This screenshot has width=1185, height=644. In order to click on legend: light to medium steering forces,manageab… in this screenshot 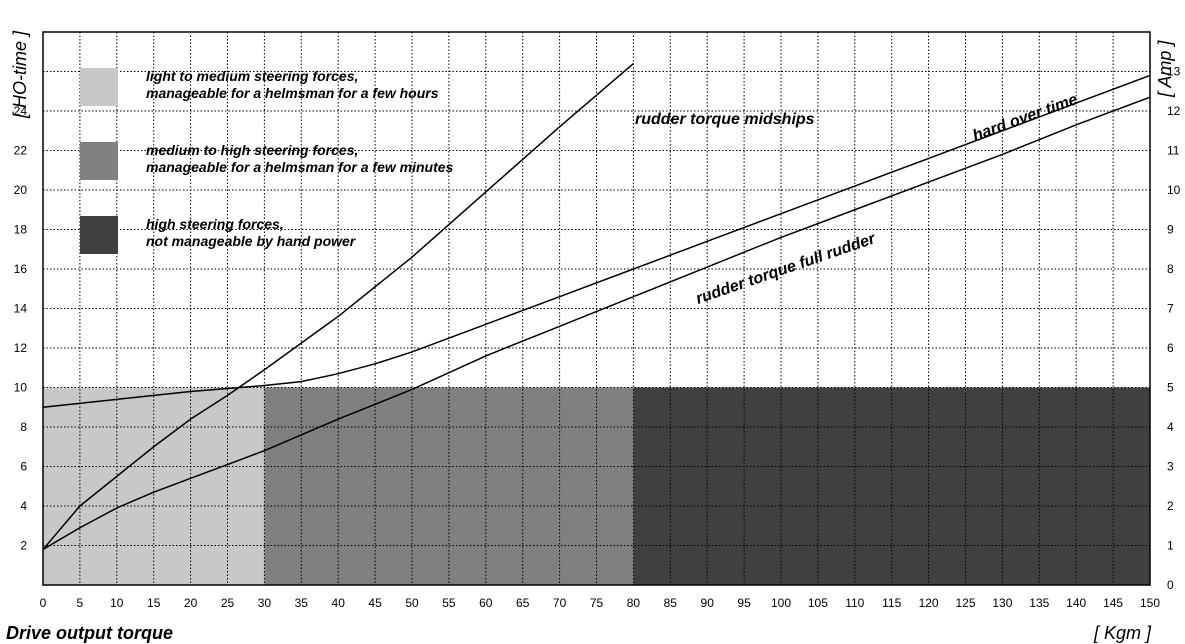, I will do `click(267, 161)`.